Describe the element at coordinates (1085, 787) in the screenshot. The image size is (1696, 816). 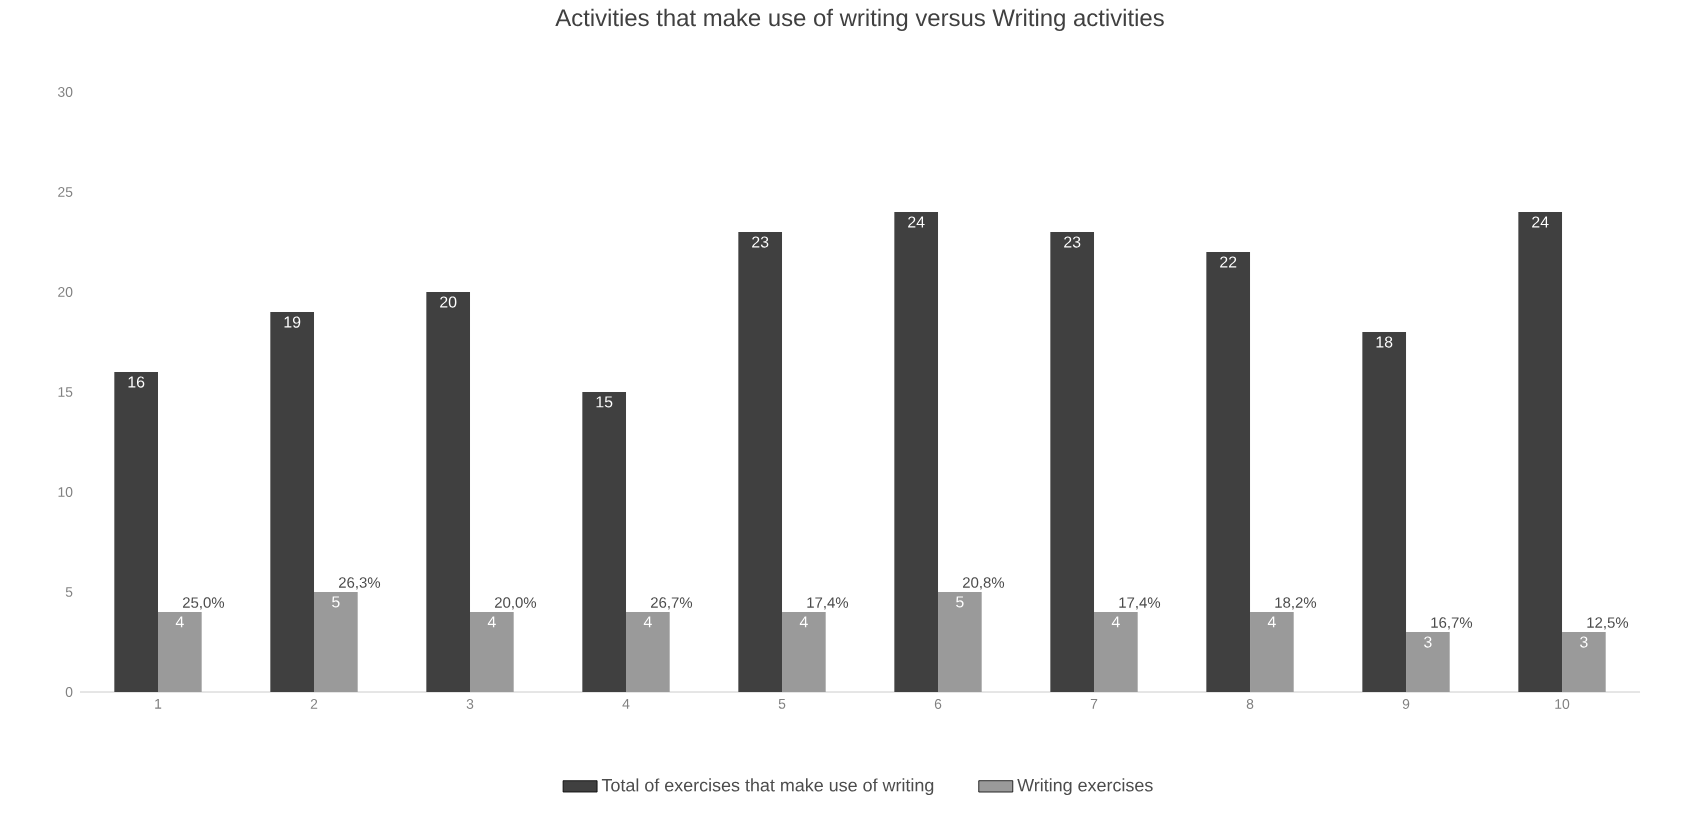
I see `legend-label: Writing exercises` at that location.